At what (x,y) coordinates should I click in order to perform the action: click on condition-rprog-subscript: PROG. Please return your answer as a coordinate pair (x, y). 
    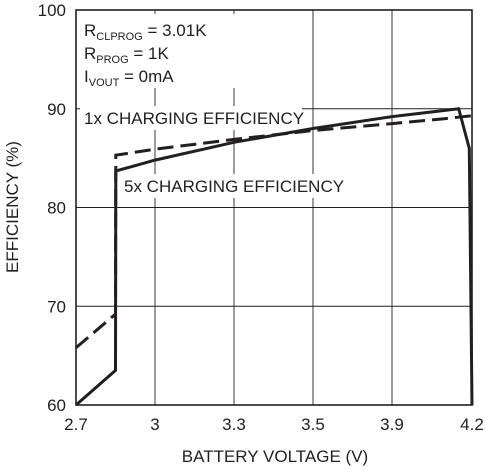
    Looking at the image, I should click on (112, 60).